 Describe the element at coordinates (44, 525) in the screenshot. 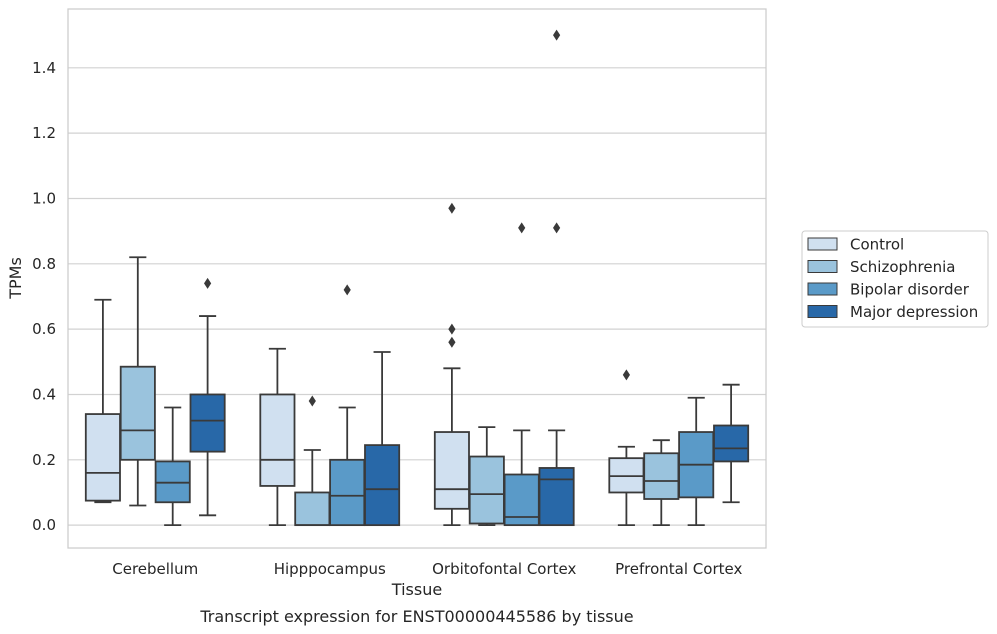

I see `y-tick-label: 0.0` at that location.